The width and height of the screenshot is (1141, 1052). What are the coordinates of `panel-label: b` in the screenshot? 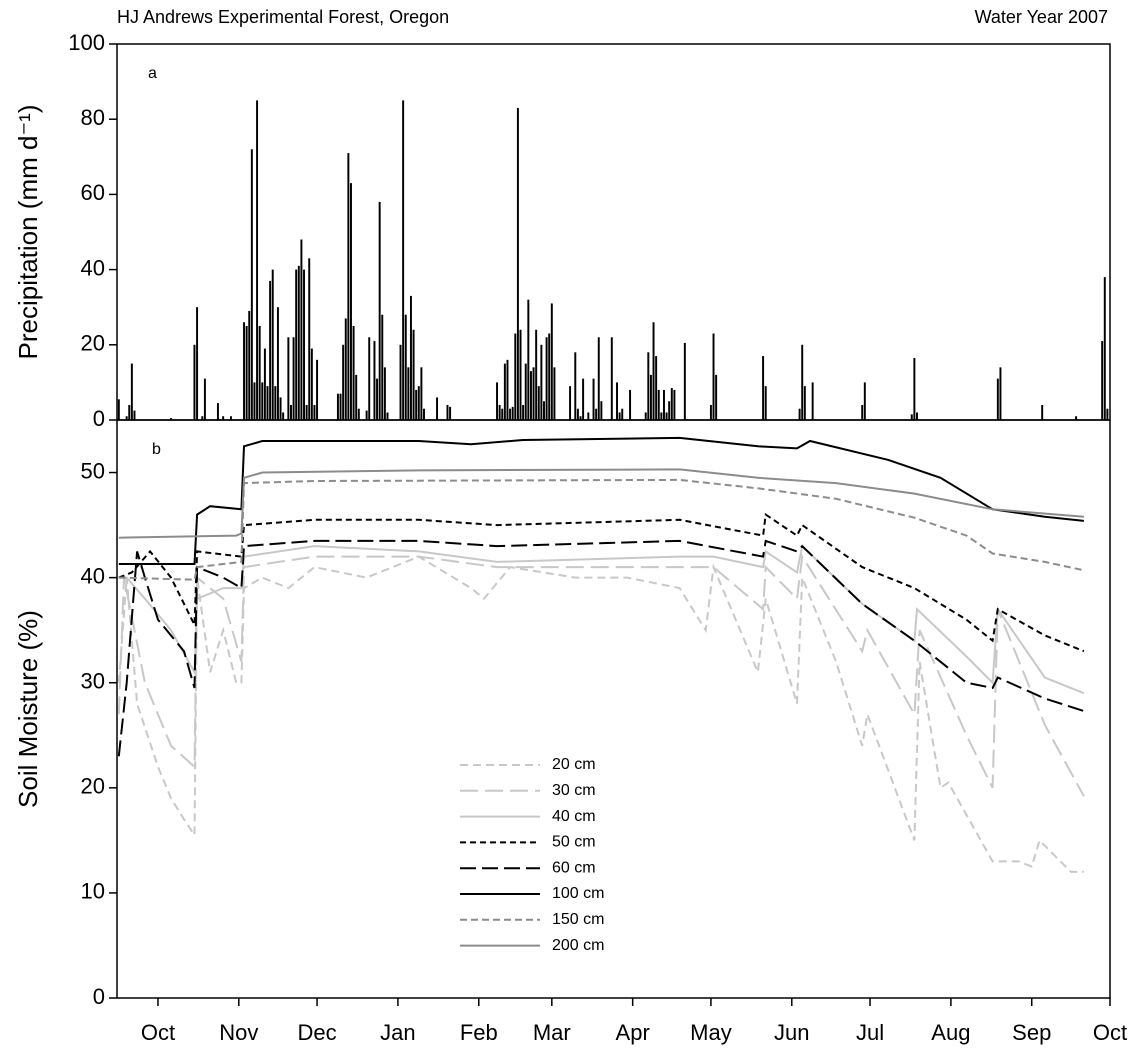 It's located at (156, 449).